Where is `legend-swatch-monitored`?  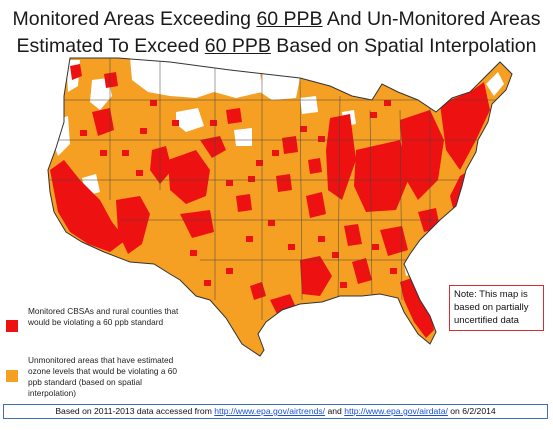 legend-swatch-monitored is located at coordinates (12, 326).